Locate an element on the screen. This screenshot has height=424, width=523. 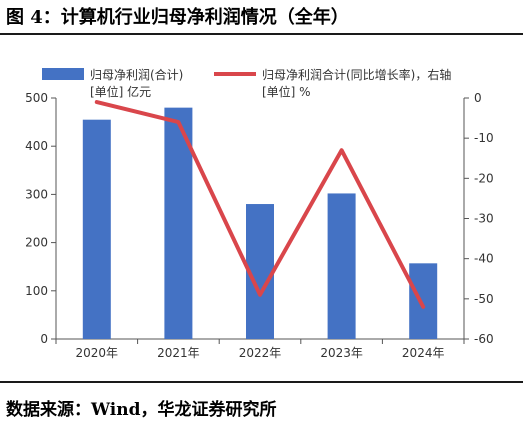
legend-line-unit: [单位] % is located at coordinates (286, 91).